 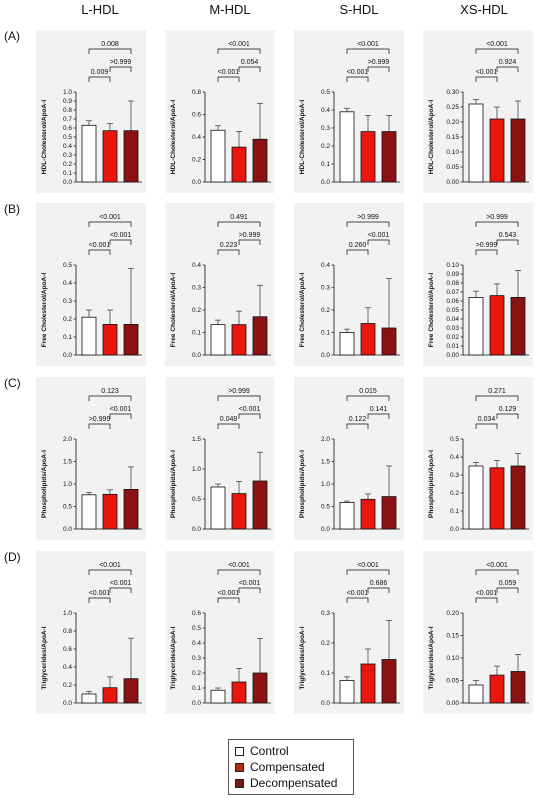 What do you see at coordinates (67, 173) in the screenshot?
I see `y-tick-label-0-0-1: 0.1` at bounding box center [67, 173].